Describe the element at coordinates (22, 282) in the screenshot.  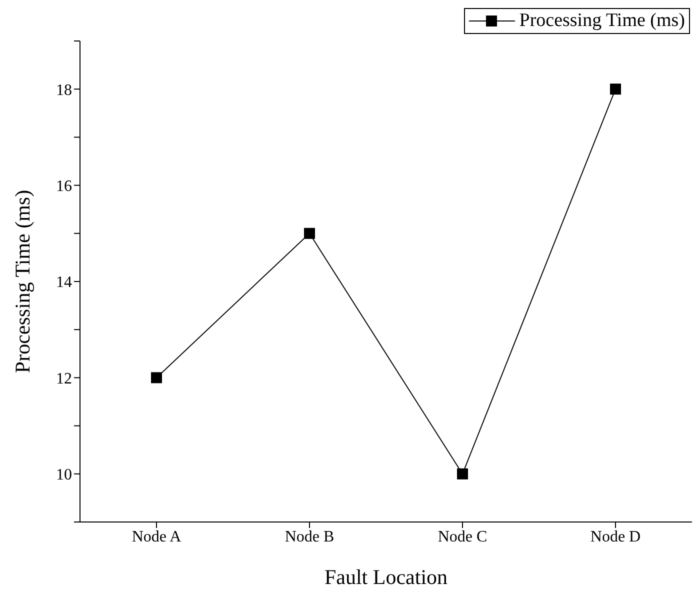
I see `y-axis-title: Processing Time (ms)` at that location.